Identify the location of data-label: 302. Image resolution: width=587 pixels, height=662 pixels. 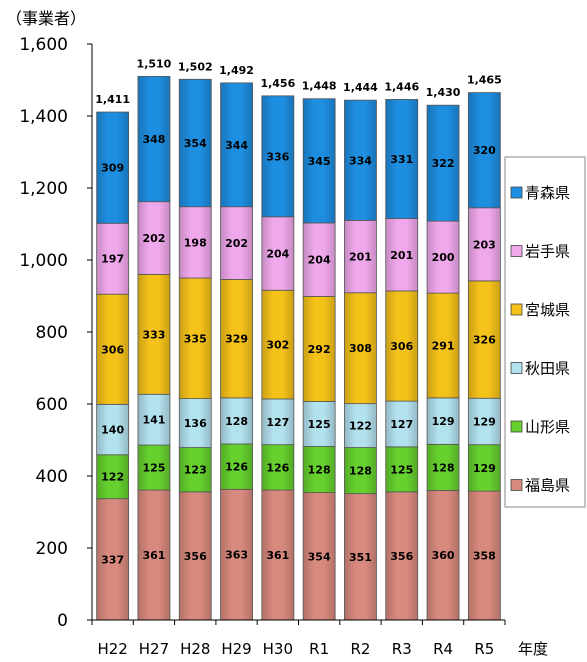
(277, 345).